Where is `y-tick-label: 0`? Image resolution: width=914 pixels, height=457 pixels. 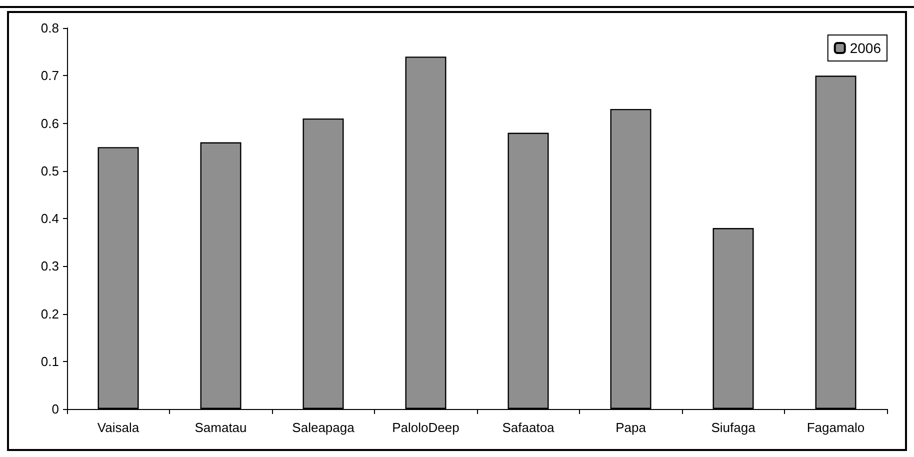
y-tick-label: 0 is located at coordinates (55, 409).